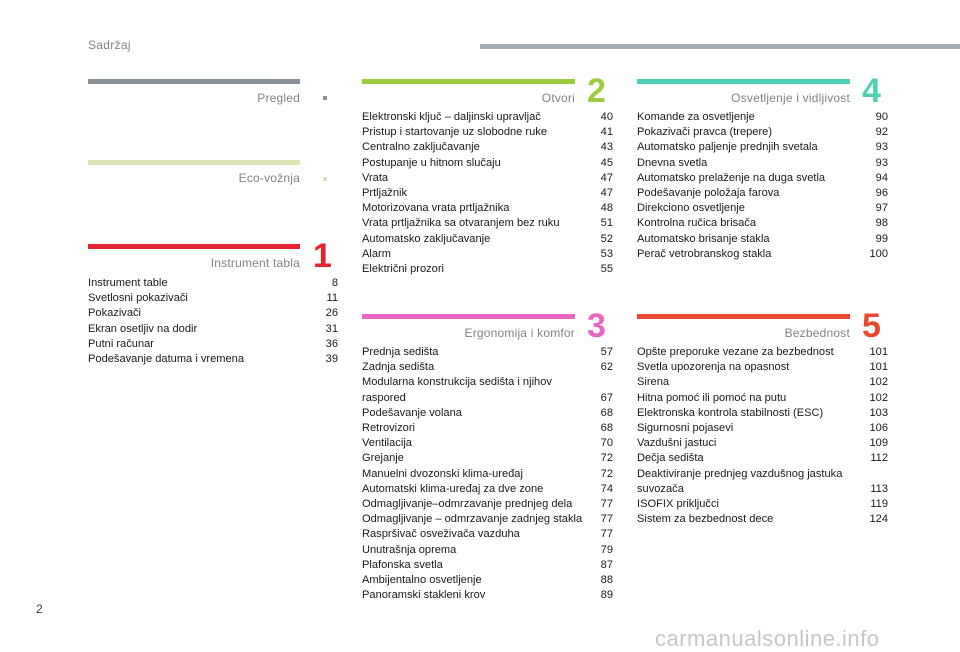 Image resolution: width=960 pixels, height=652 pixels. Describe the element at coordinates (606, 580) in the screenshot. I see `toc-entry-page: 88` at that location.